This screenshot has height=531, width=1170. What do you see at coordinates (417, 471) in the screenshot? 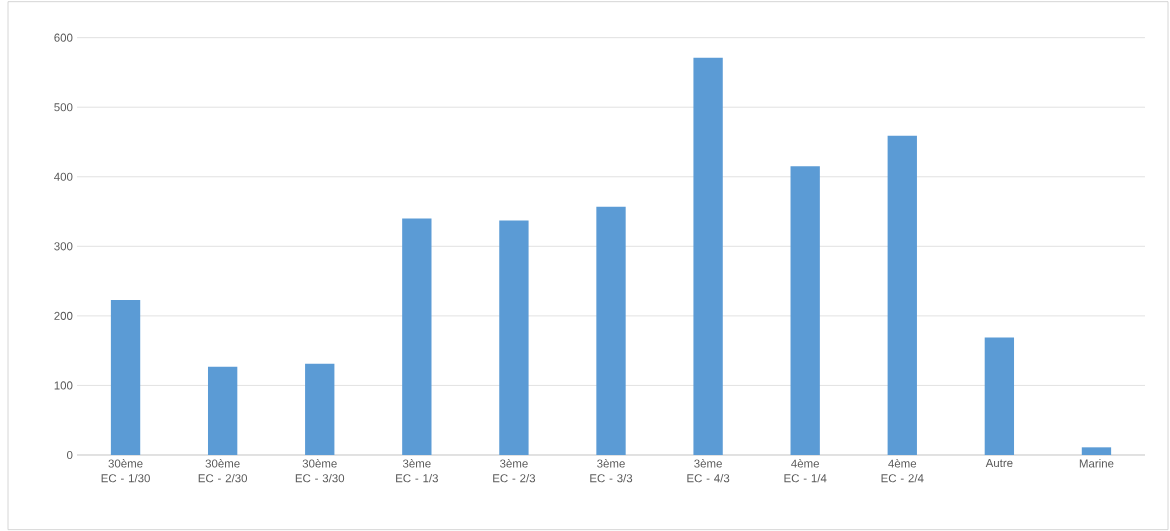
I see `x-tick-label: 3ème EC - 1/3` at bounding box center [417, 471].